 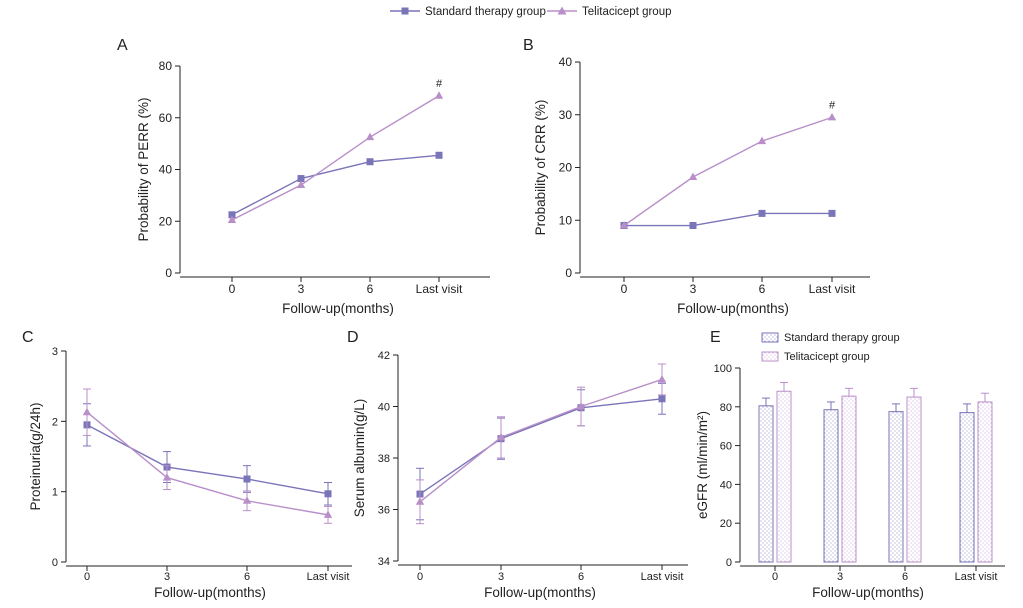 I want to click on y-tick-label: 100, so click(x=723, y=369).